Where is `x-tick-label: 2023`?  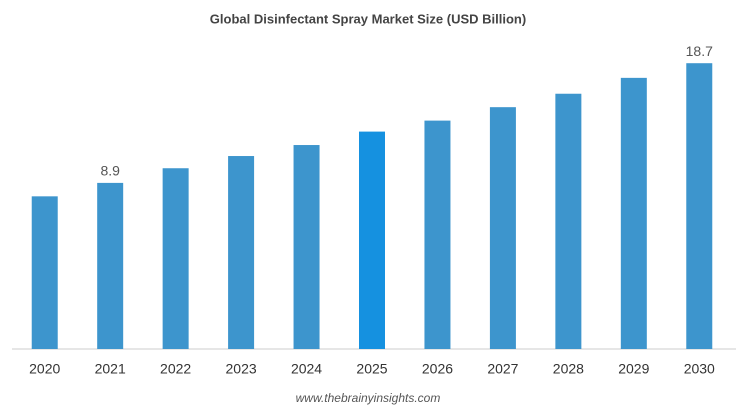
x-tick-label: 2023 is located at coordinates (241, 369).